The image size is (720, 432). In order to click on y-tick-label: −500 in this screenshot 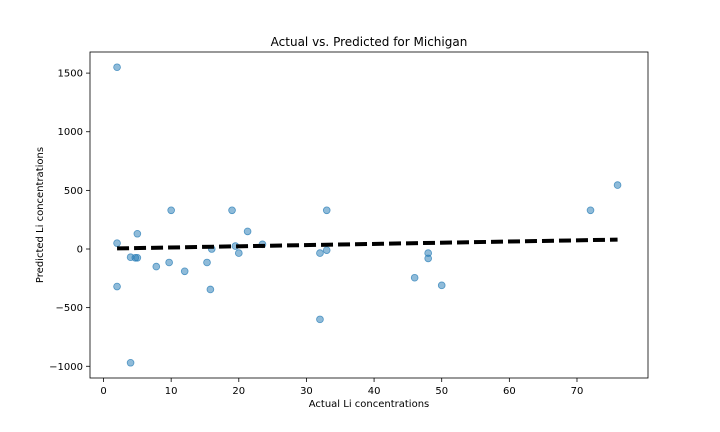, I will do `click(69, 308)`.